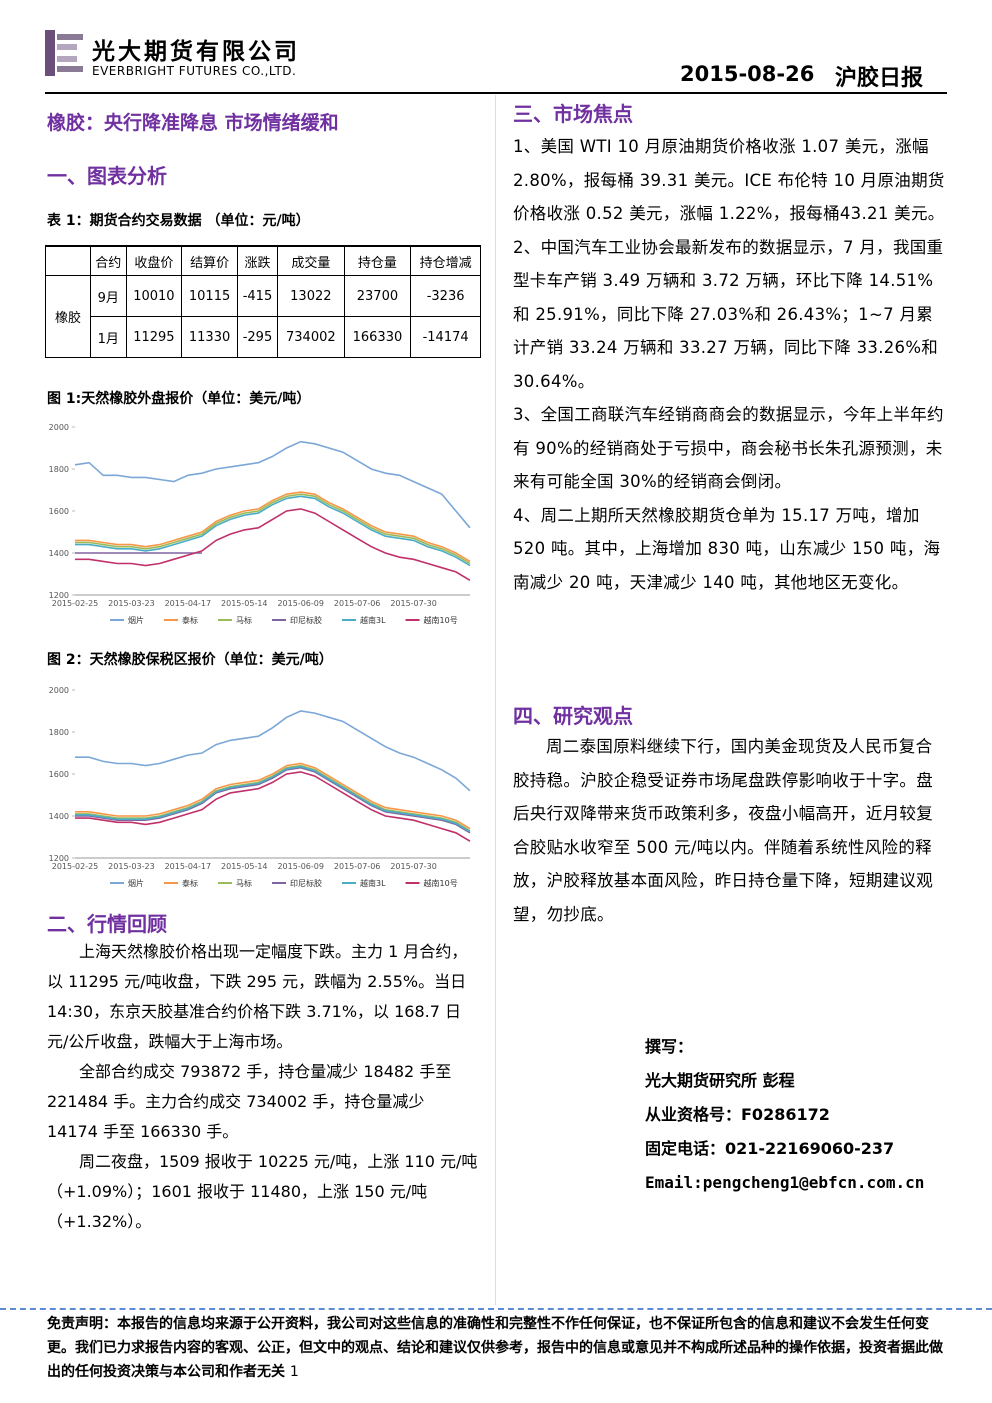 The image size is (992, 1403). I want to click on author-line: 光大期货研究所 彭程, so click(720, 1080).